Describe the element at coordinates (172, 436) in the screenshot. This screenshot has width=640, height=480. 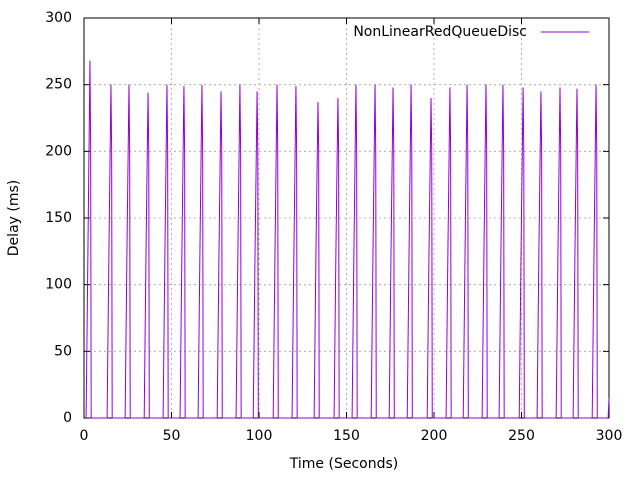
I see `x-tick-label: 50` at that location.